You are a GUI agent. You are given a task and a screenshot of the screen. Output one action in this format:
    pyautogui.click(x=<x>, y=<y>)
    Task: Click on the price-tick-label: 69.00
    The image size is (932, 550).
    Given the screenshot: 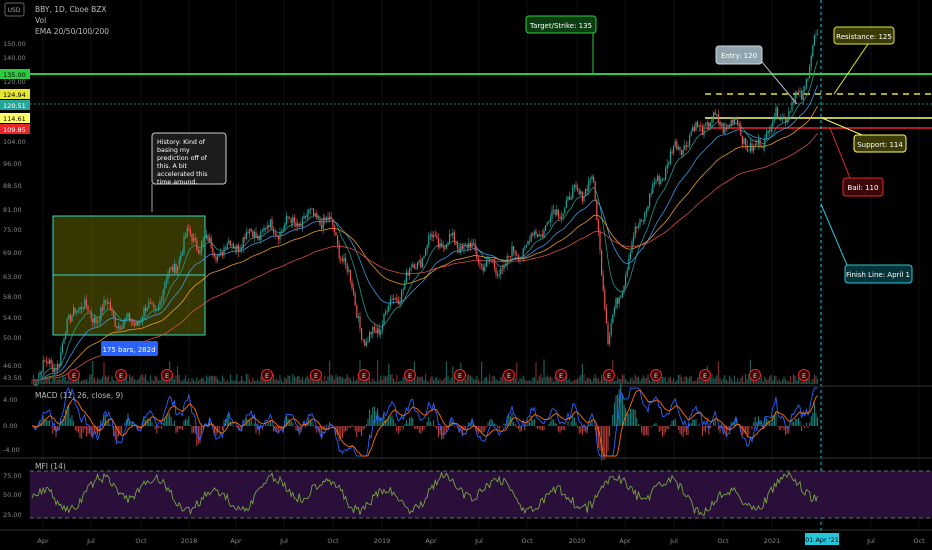 What is the action you would take?
    pyautogui.click(x=12, y=253)
    